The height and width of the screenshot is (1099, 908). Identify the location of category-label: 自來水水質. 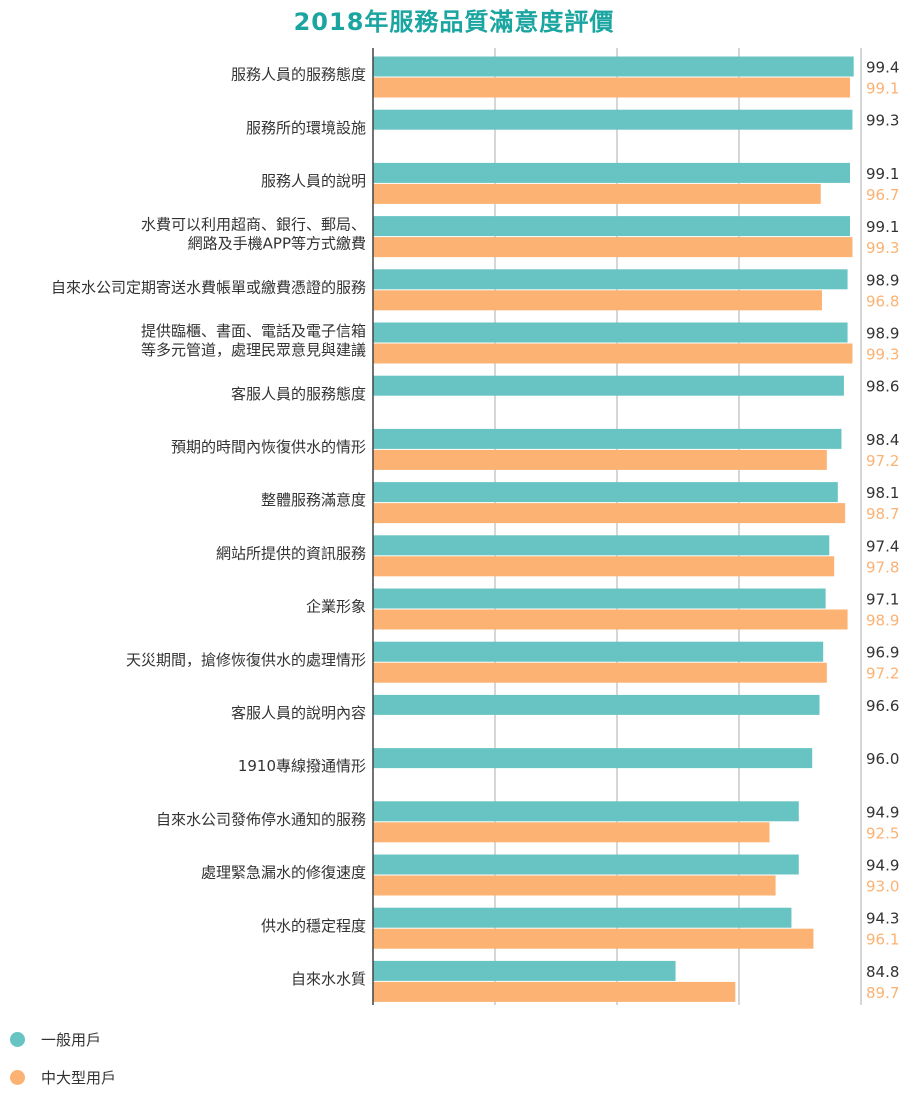
(328, 979).